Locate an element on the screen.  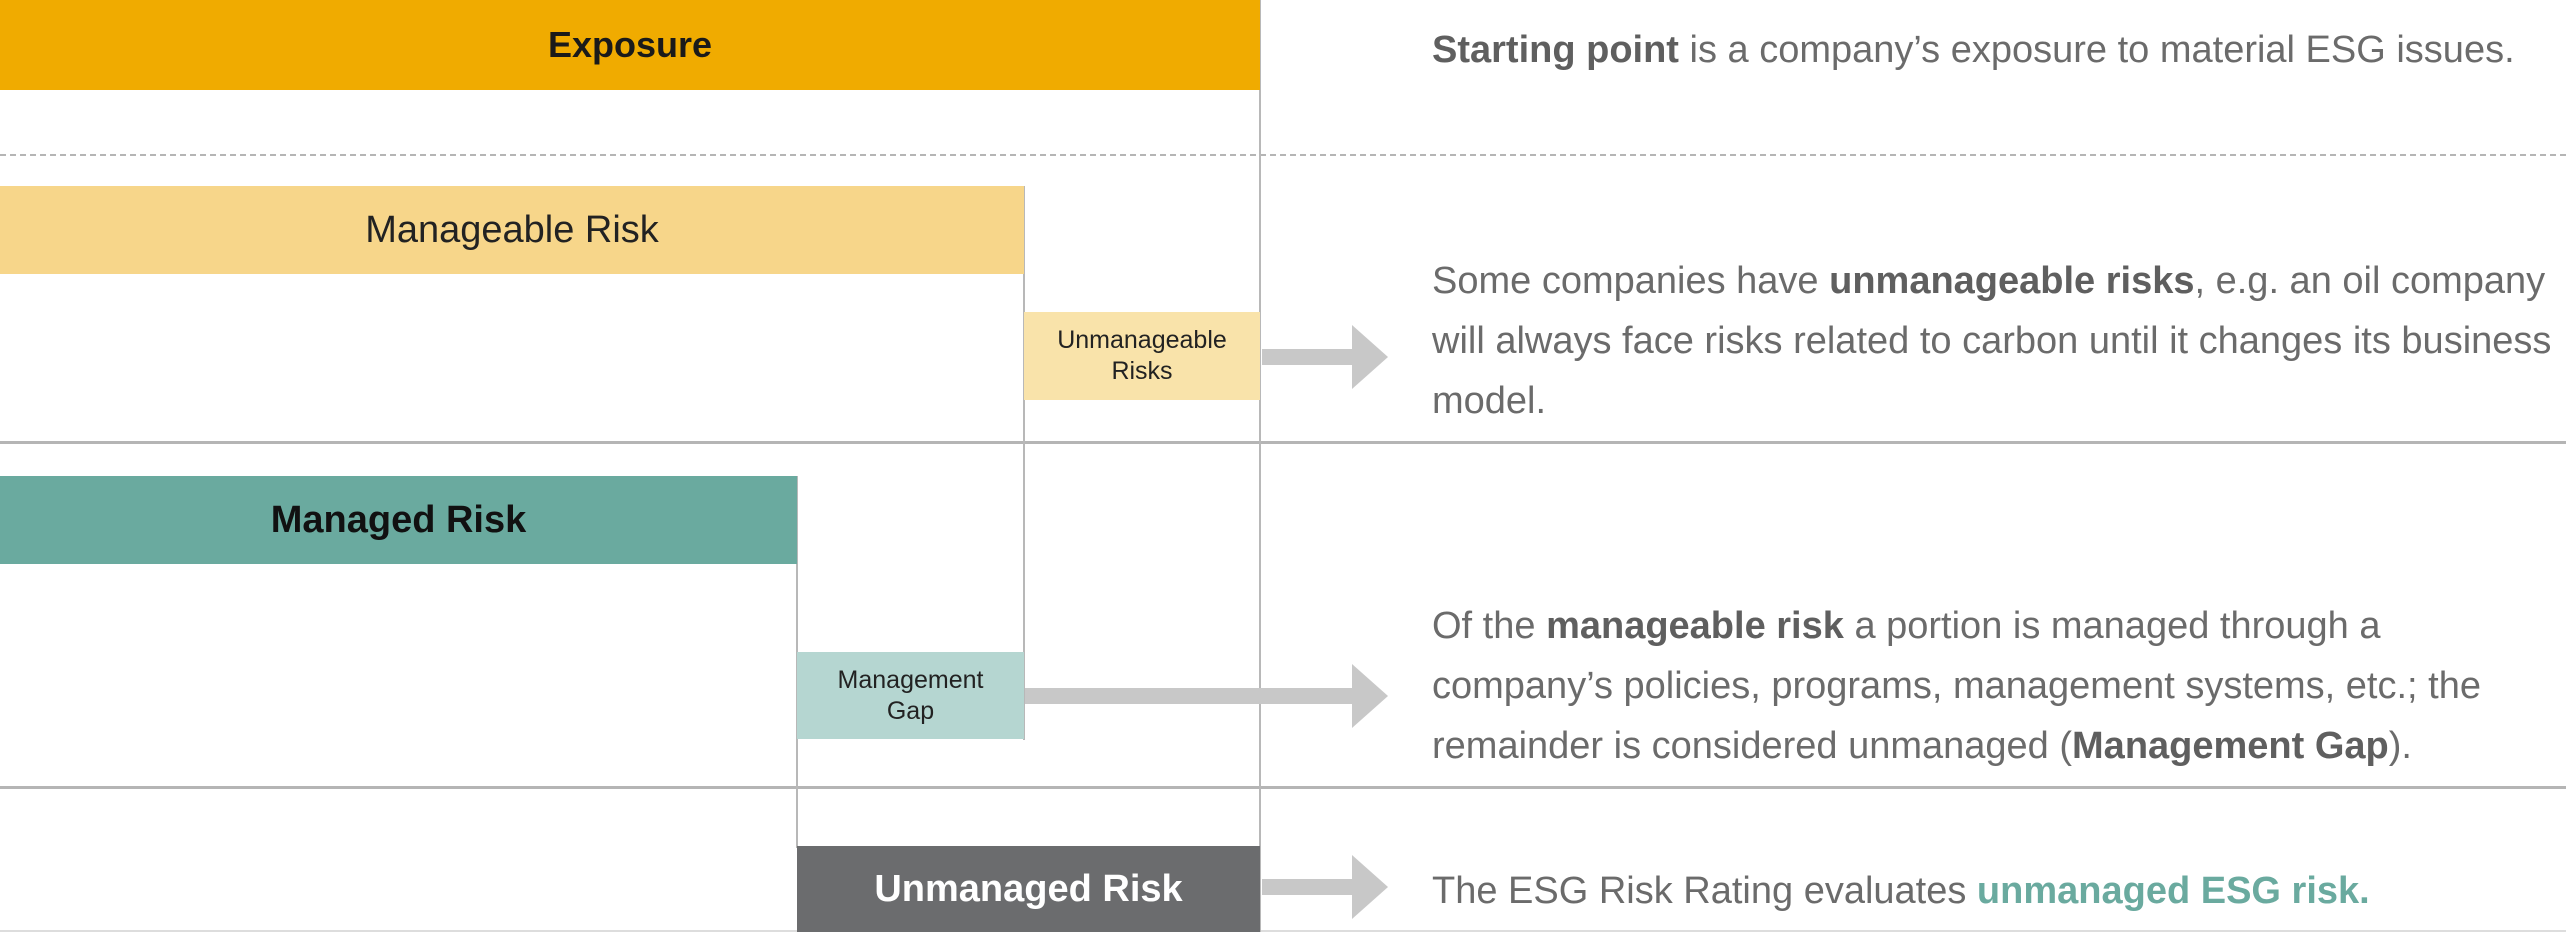
manageable-edge-line is located at coordinates (1024, 463).